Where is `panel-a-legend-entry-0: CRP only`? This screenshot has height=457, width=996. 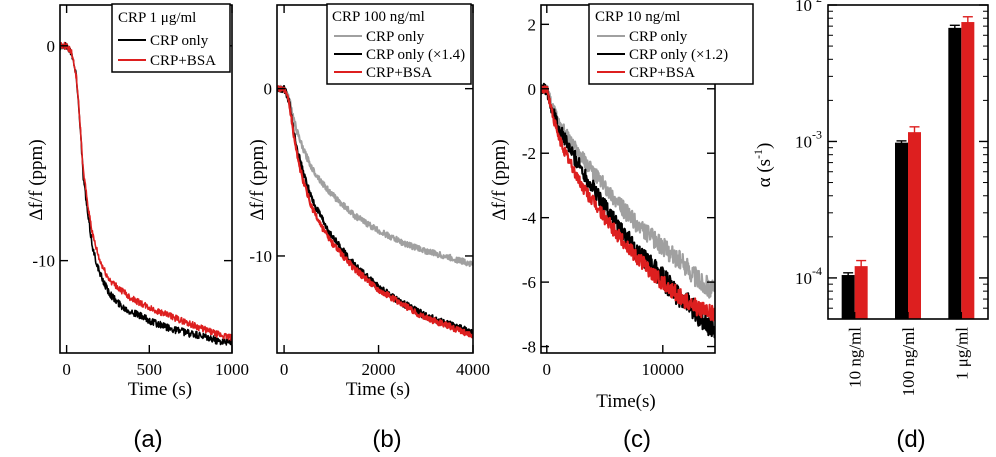
panel-a-legend-entry-0: CRP only is located at coordinates (179, 41).